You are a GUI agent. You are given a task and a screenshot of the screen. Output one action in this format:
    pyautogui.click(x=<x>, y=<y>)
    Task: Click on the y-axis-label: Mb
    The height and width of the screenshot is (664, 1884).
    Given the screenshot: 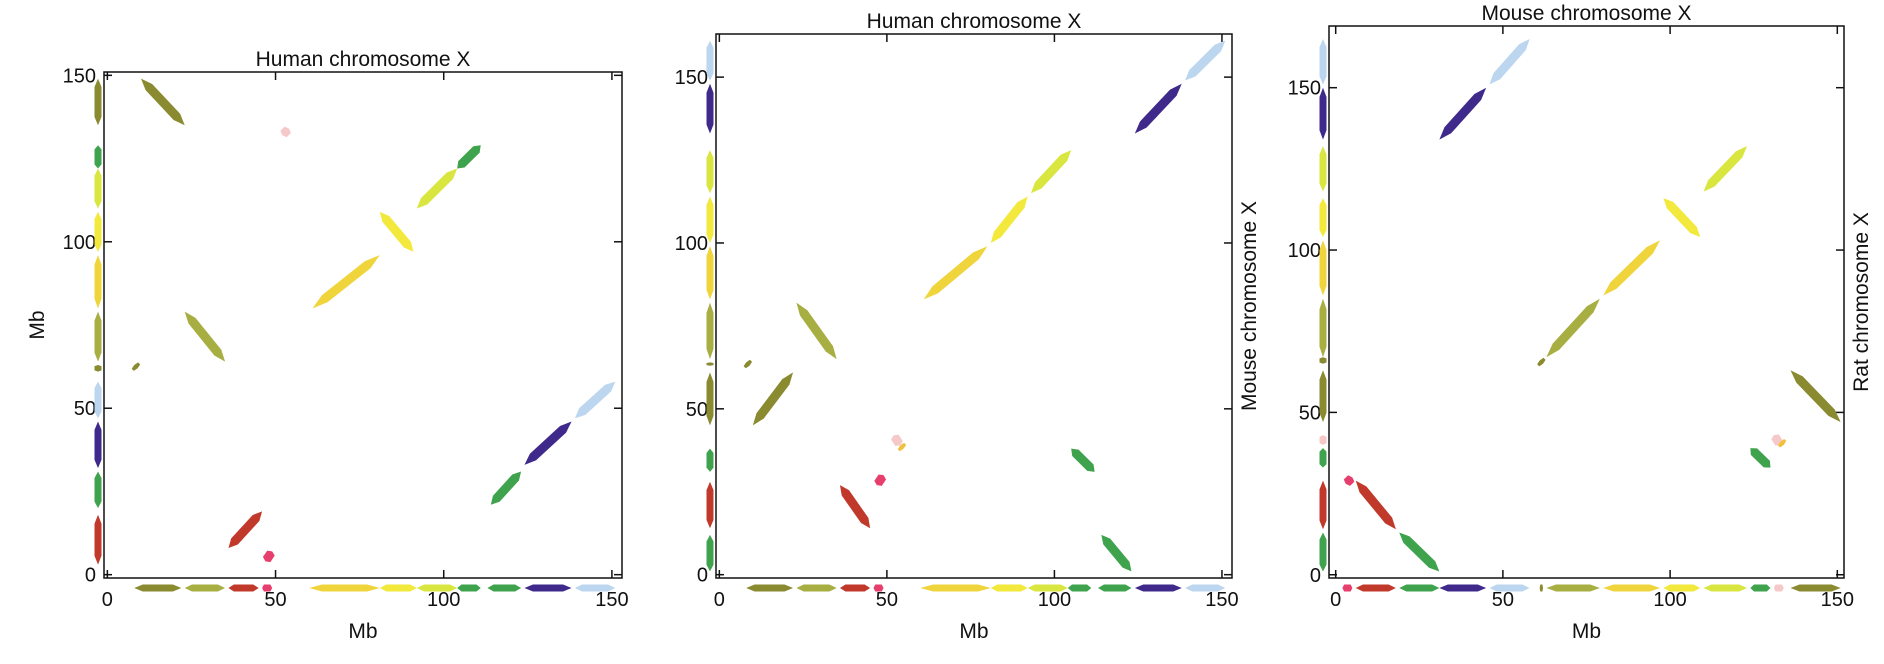 What is the action you would take?
    pyautogui.click(x=37, y=324)
    